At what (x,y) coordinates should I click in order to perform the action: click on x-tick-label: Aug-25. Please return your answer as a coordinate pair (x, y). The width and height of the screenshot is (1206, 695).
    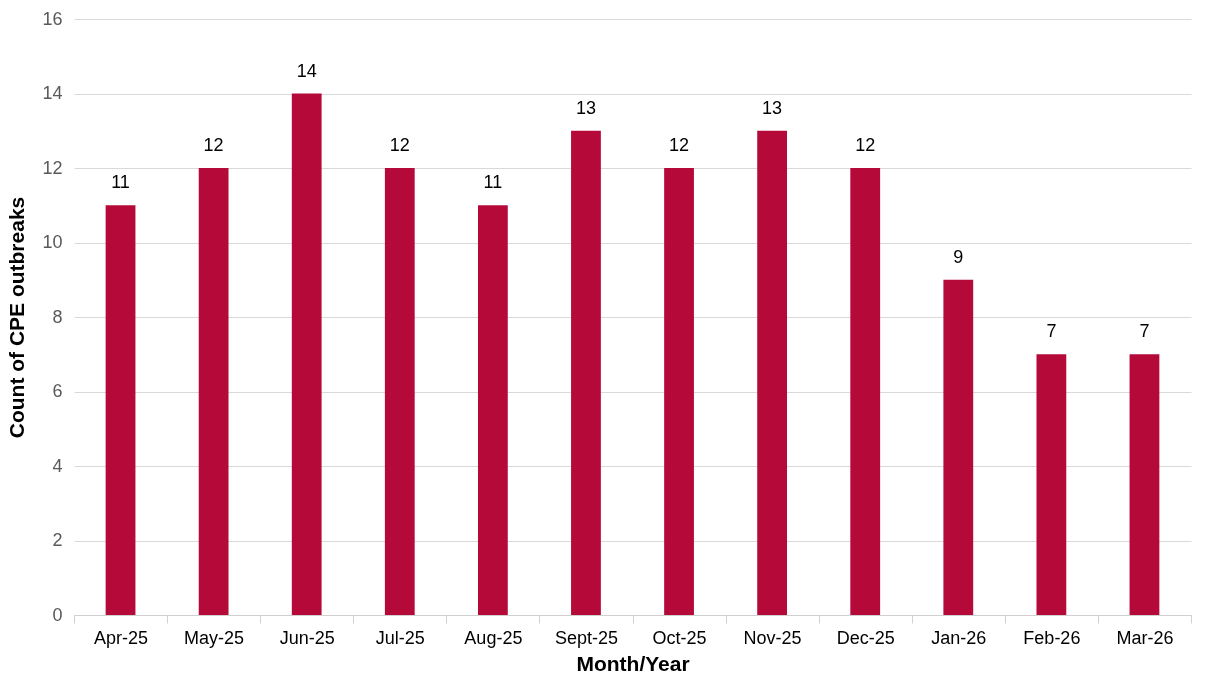
    Looking at the image, I should click on (493, 637).